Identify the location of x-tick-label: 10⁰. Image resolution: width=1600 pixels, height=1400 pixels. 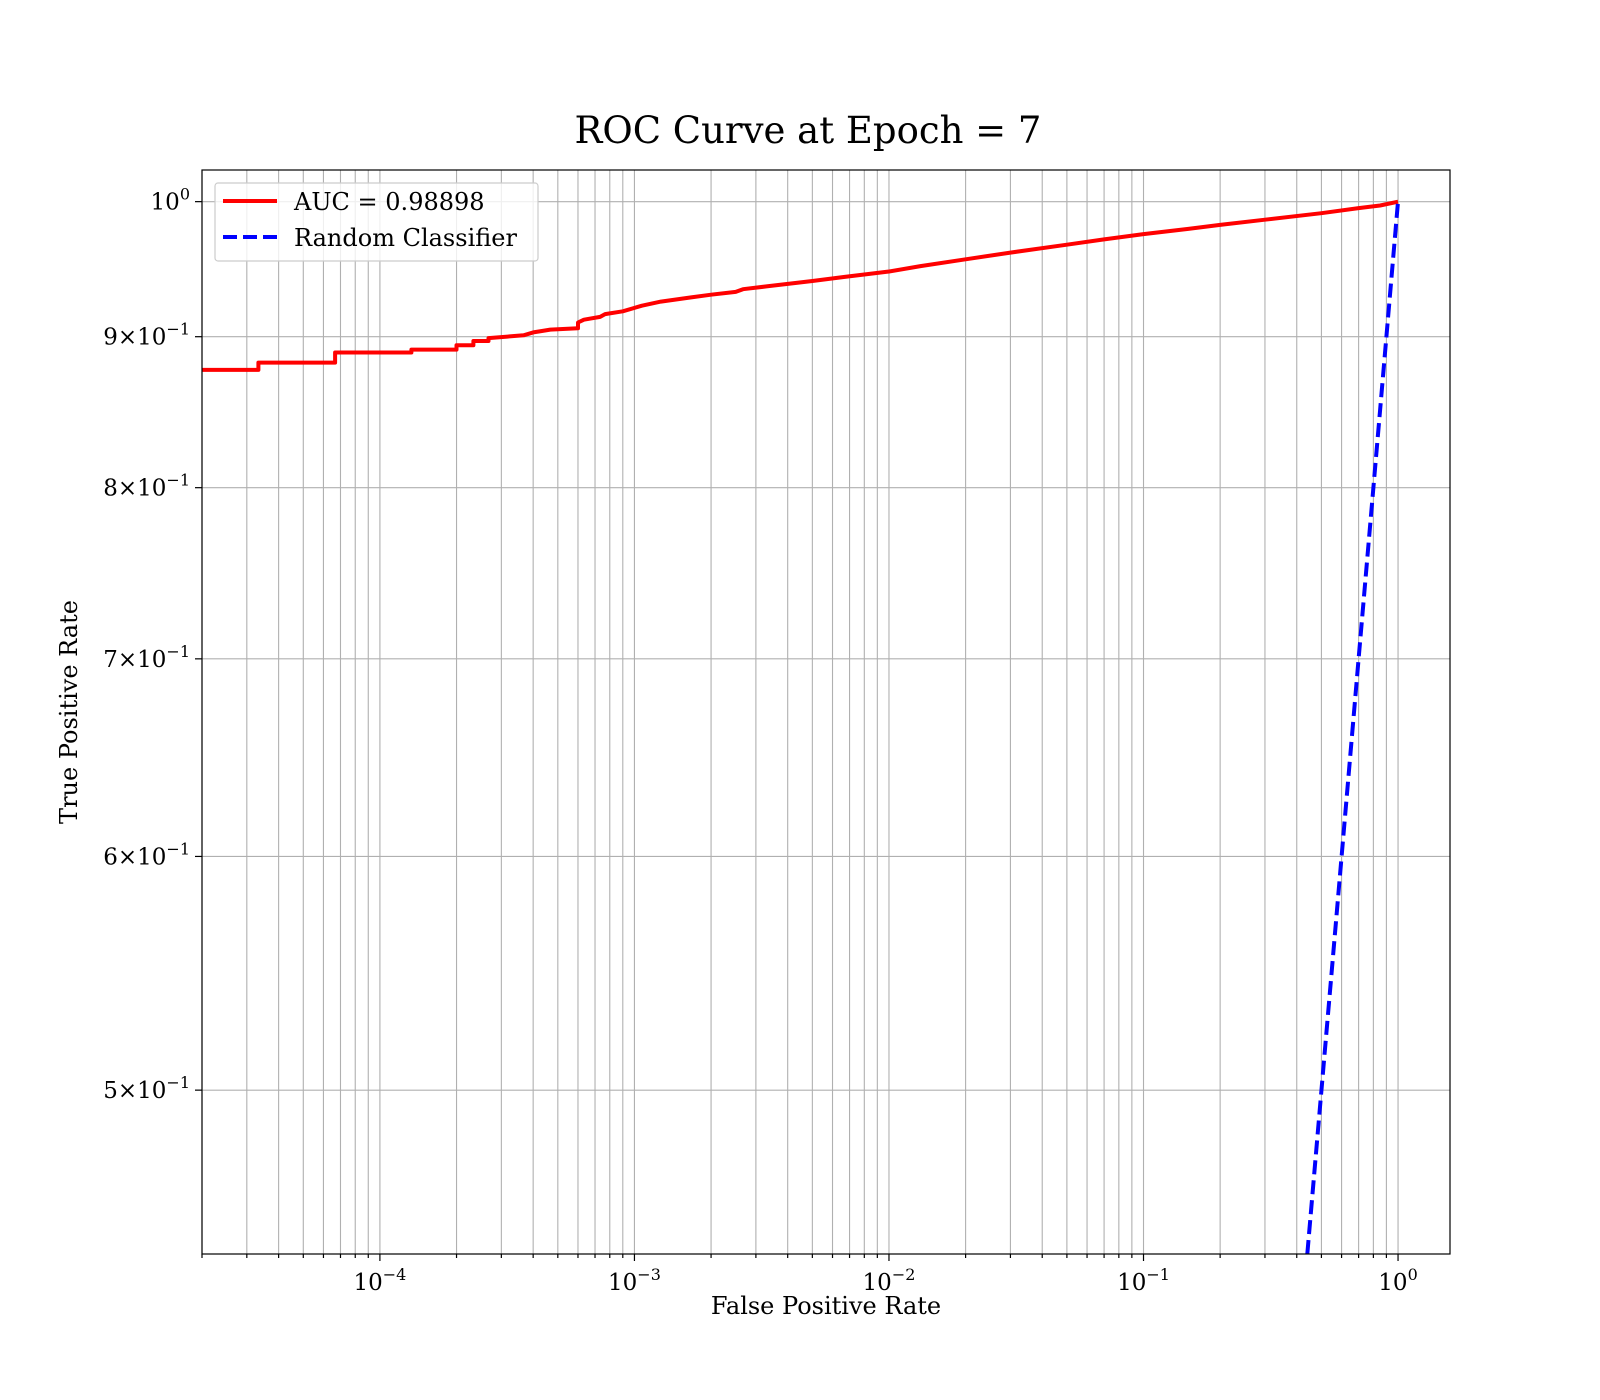
(1397, 1280).